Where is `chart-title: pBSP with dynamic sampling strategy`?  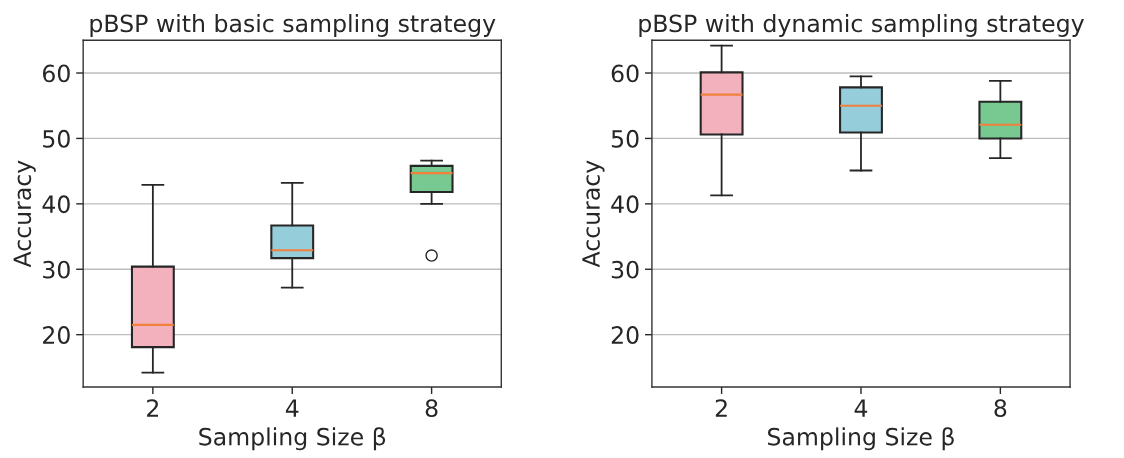
chart-title: pBSP with dynamic sampling strategy is located at coordinates (861, 25).